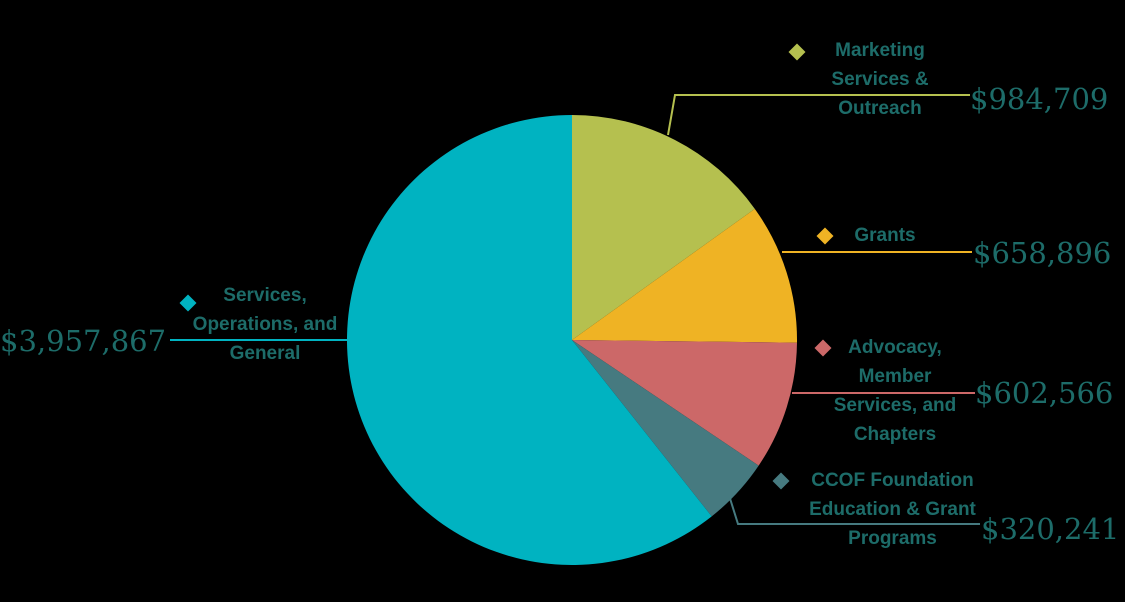 The height and width of the screenshot is (602, 1125). I want to click on category-label: Advocacy, Member Services, and Chapters, so click(895, 391).